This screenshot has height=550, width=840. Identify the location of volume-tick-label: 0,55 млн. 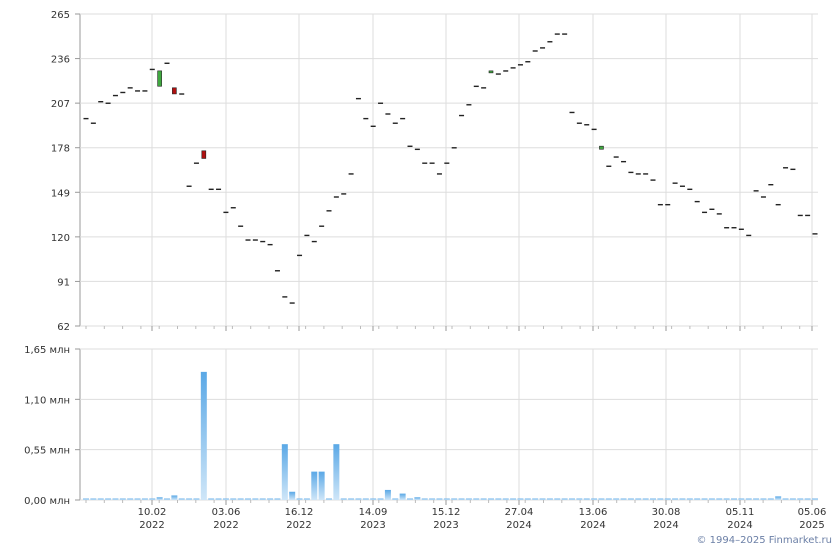
(47, 451).